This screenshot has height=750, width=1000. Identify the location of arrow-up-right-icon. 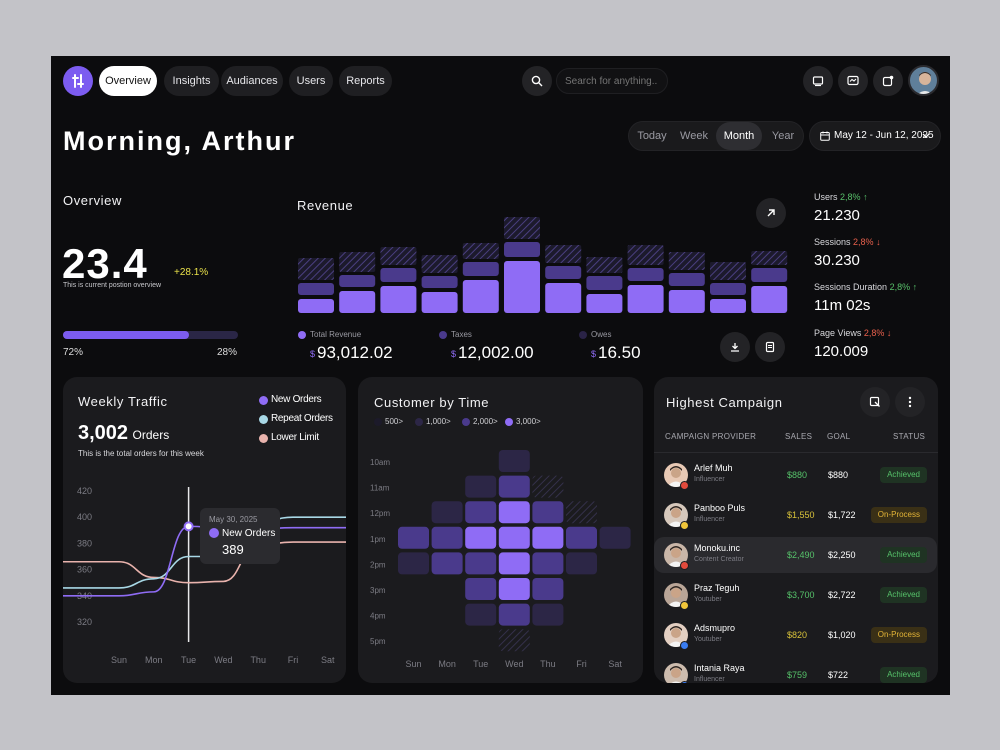
(771, 213).